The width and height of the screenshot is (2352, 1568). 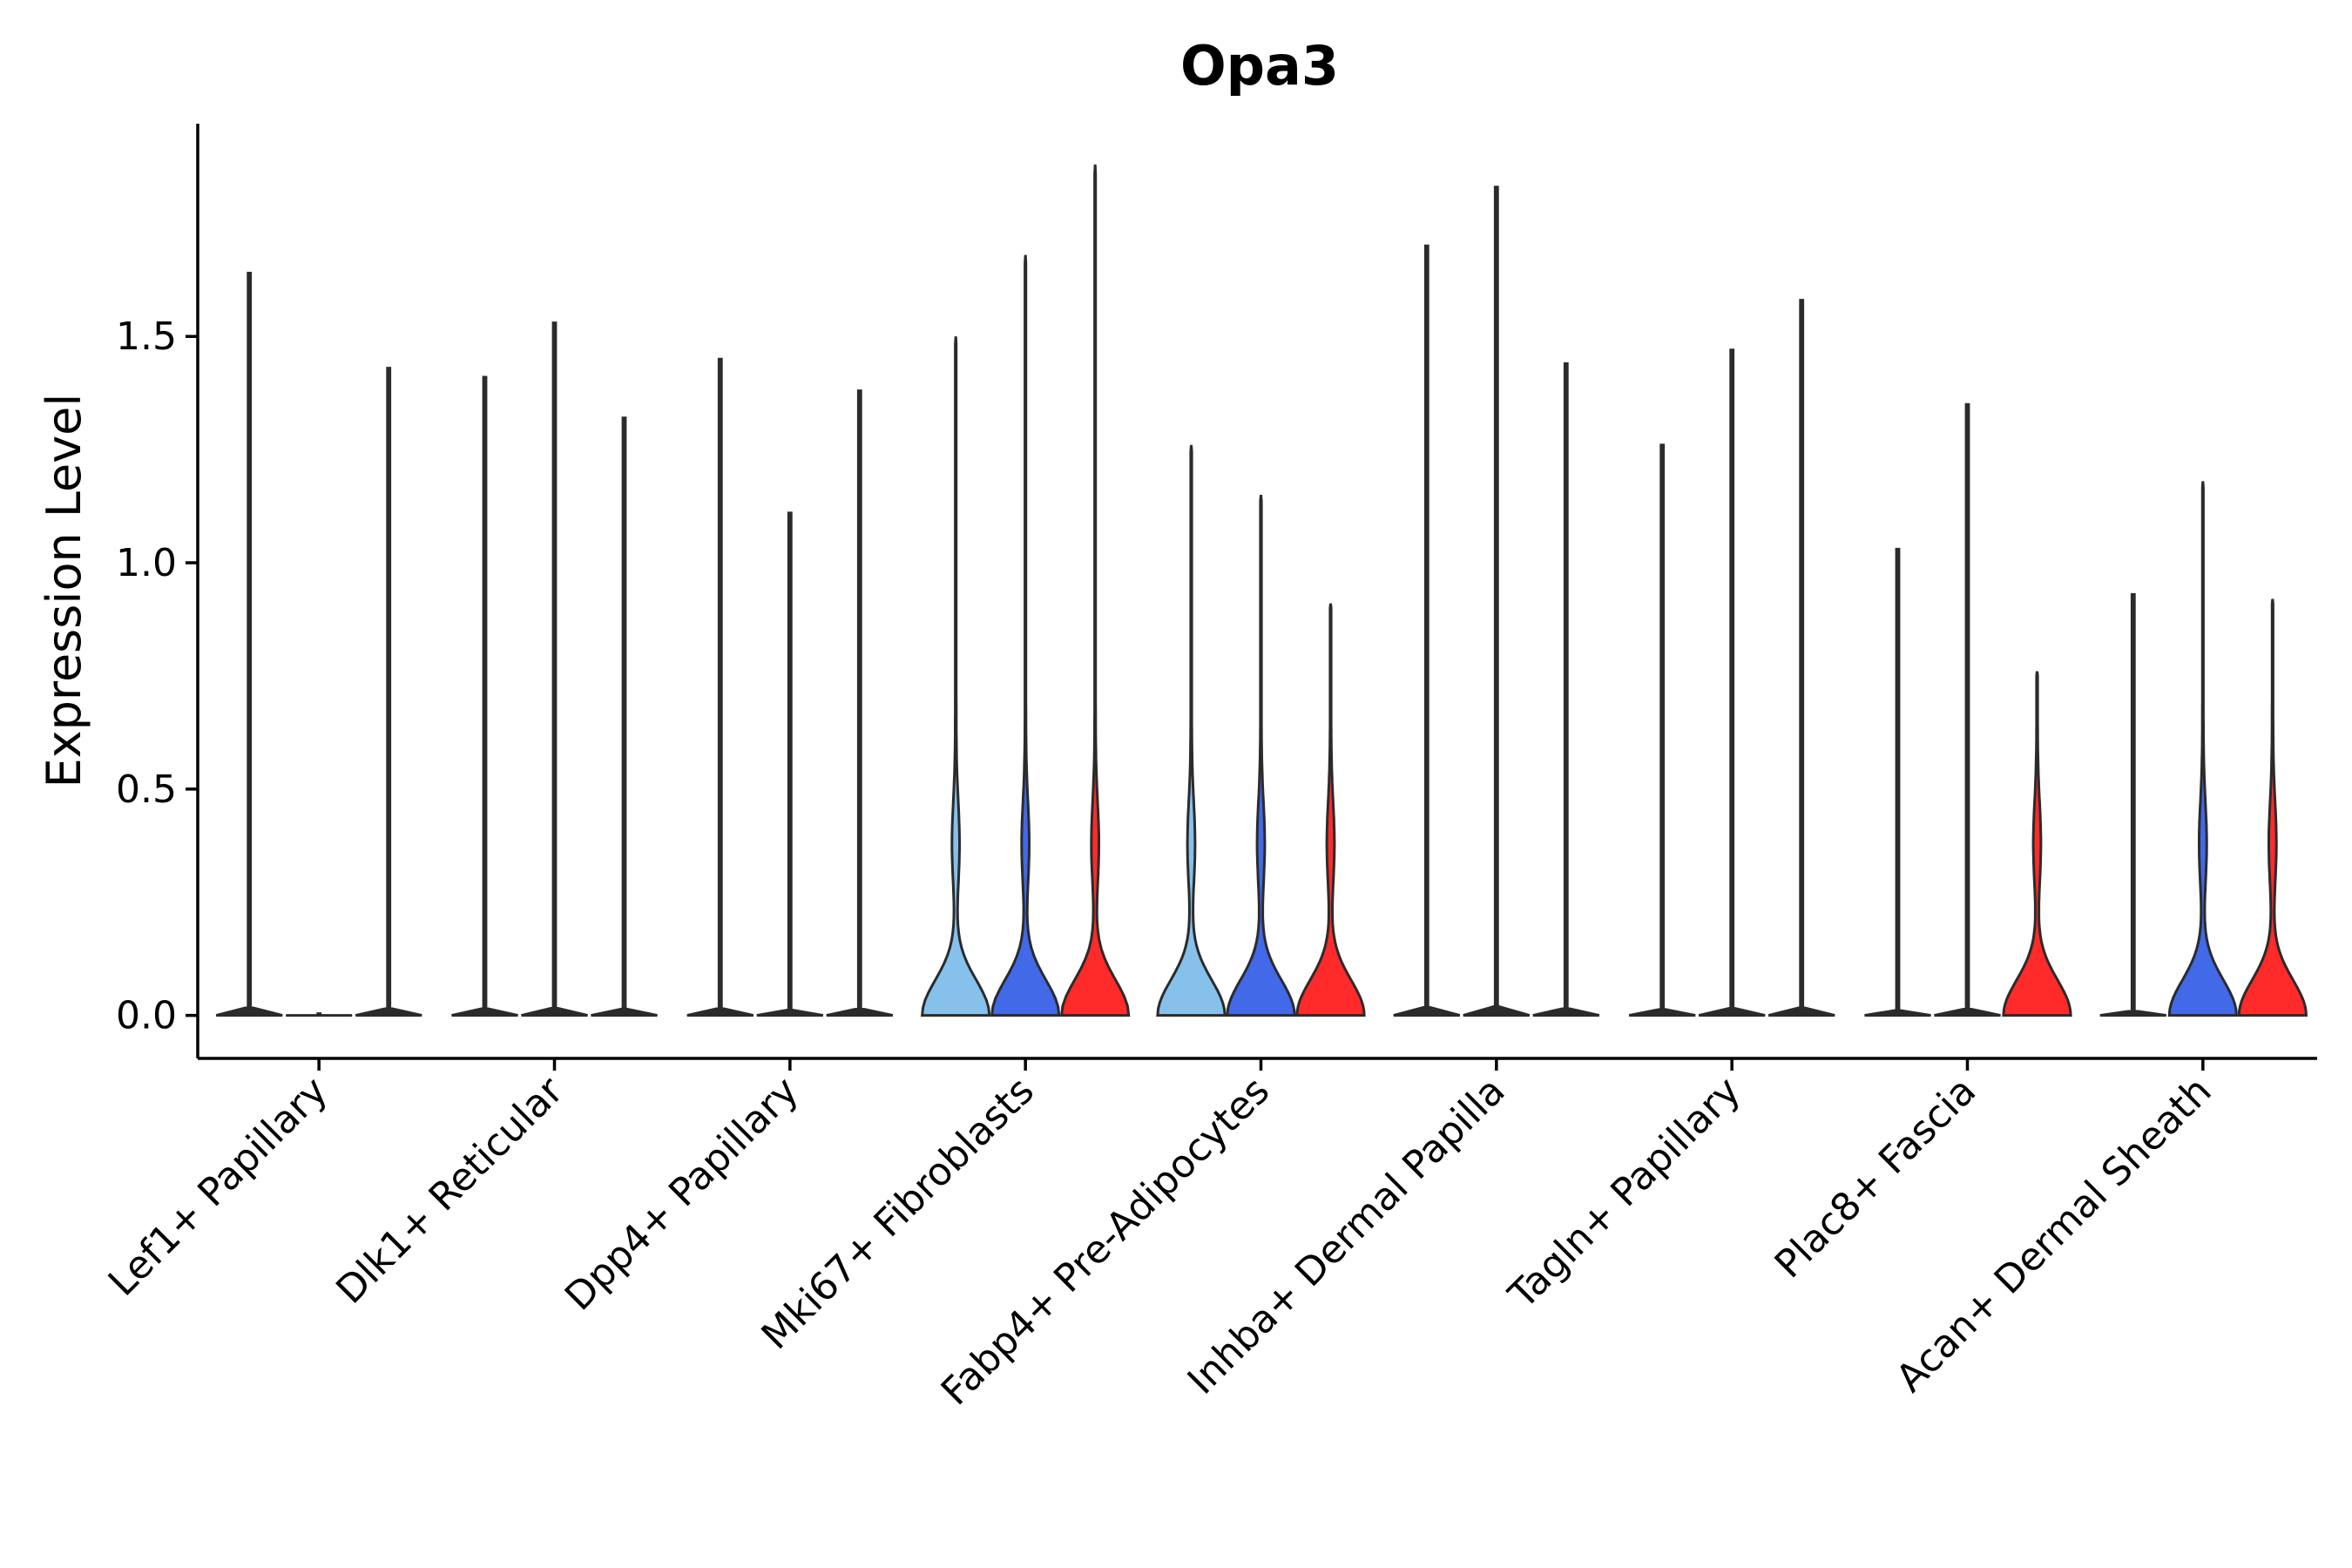 I want to click on x-tick-label: Mki67+ Fibroblasts, so click(x=898, y=1213).